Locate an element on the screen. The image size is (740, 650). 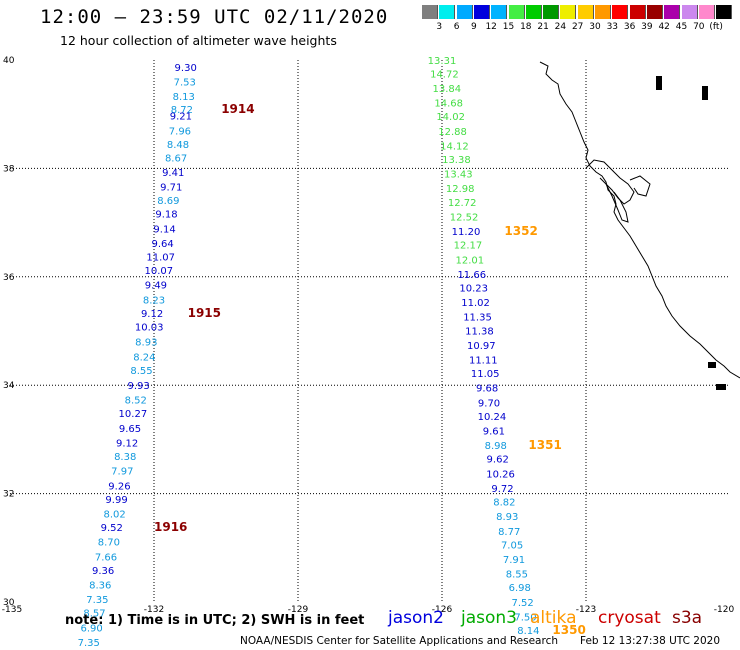
latitude-label: 34 is located at coordinates (9, 386).